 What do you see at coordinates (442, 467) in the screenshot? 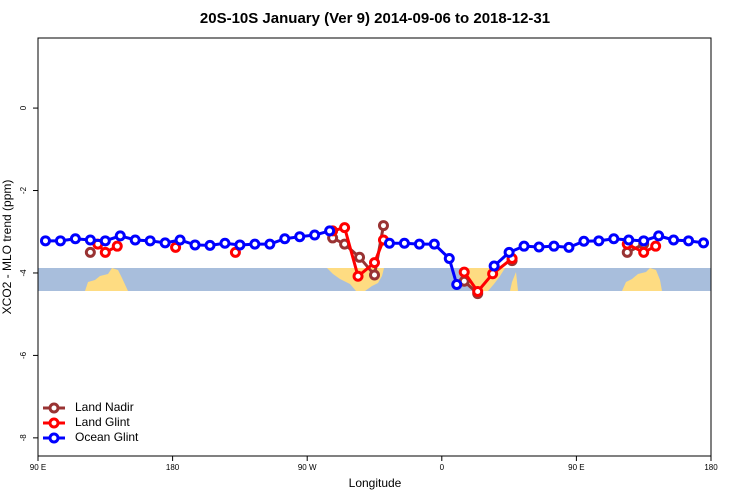
I see `x-tick-label: 0` at bounding box center [442, 467].